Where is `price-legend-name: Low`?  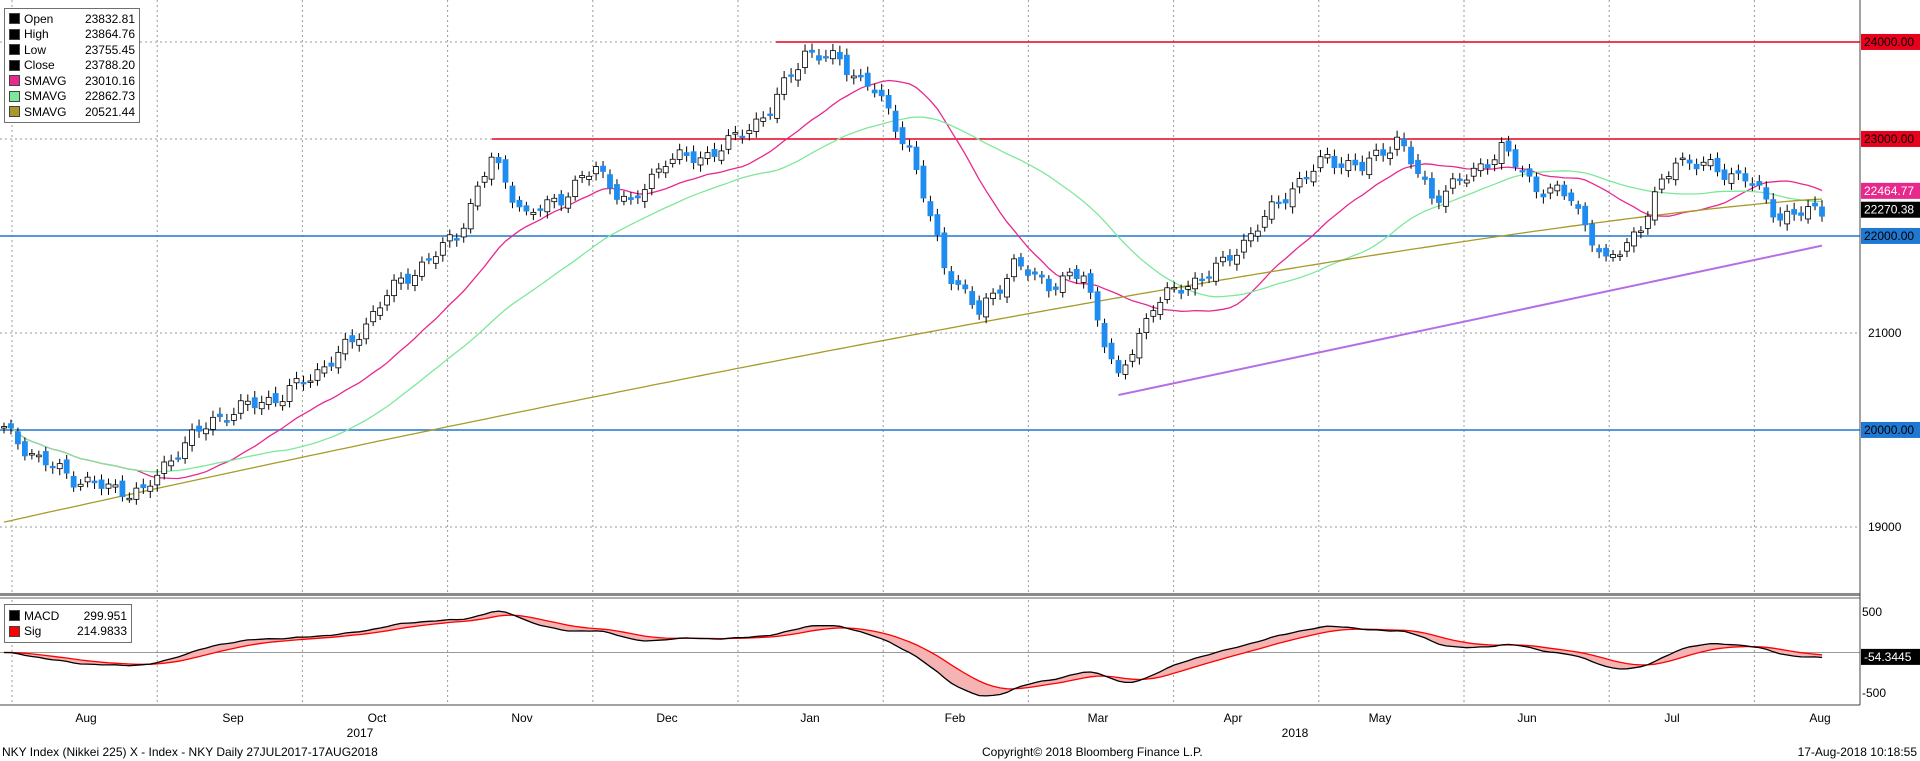
price-legend-name: Low is located at coordinates (35, 49).